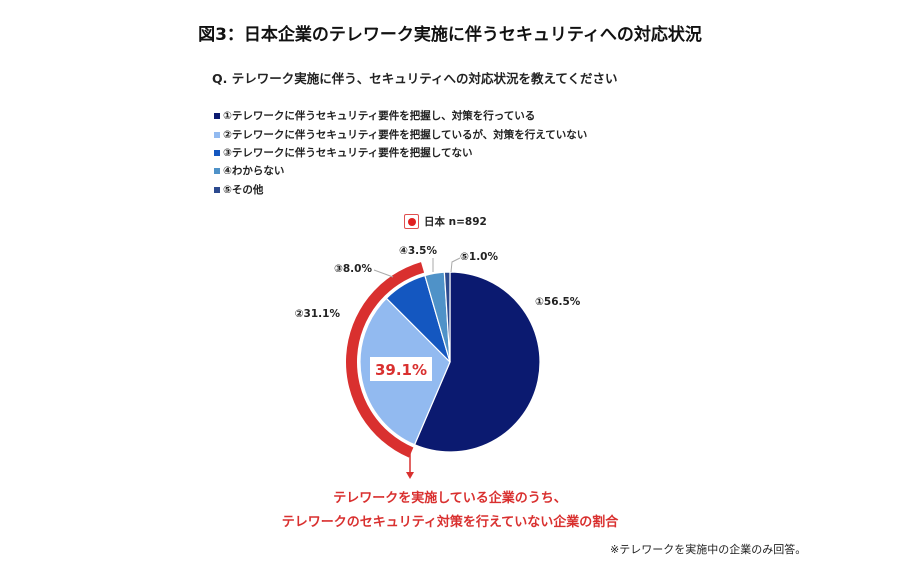  I want to click on legend-label: ①テレワークに伴うセキュリティ要件を把握し、対策を行っている, so click(379, 116).